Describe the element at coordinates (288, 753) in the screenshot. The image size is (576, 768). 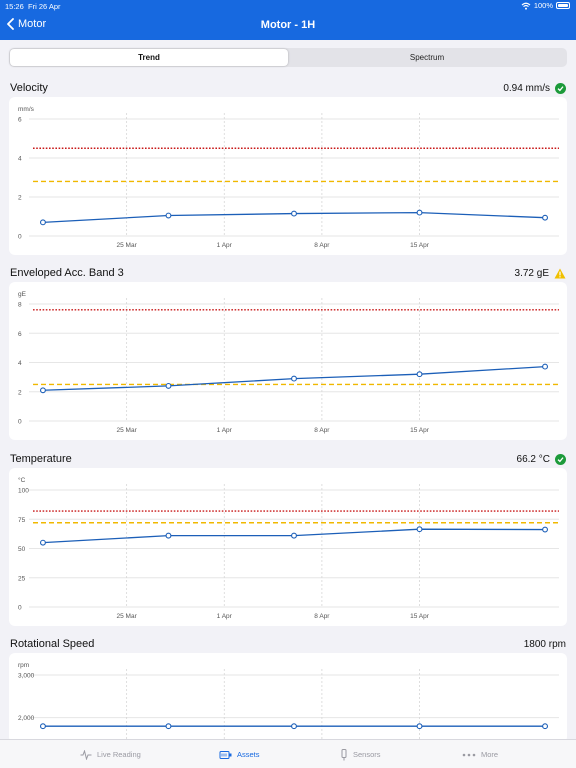
I see `tab-bar: Live Reading Assets Sensors More` at that location.